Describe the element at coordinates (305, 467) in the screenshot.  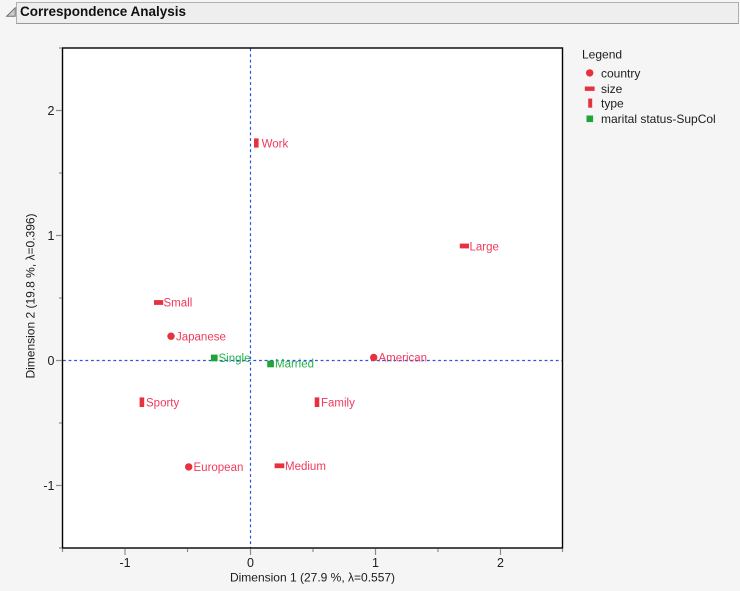
I see `svg-text: Medium` at that location.